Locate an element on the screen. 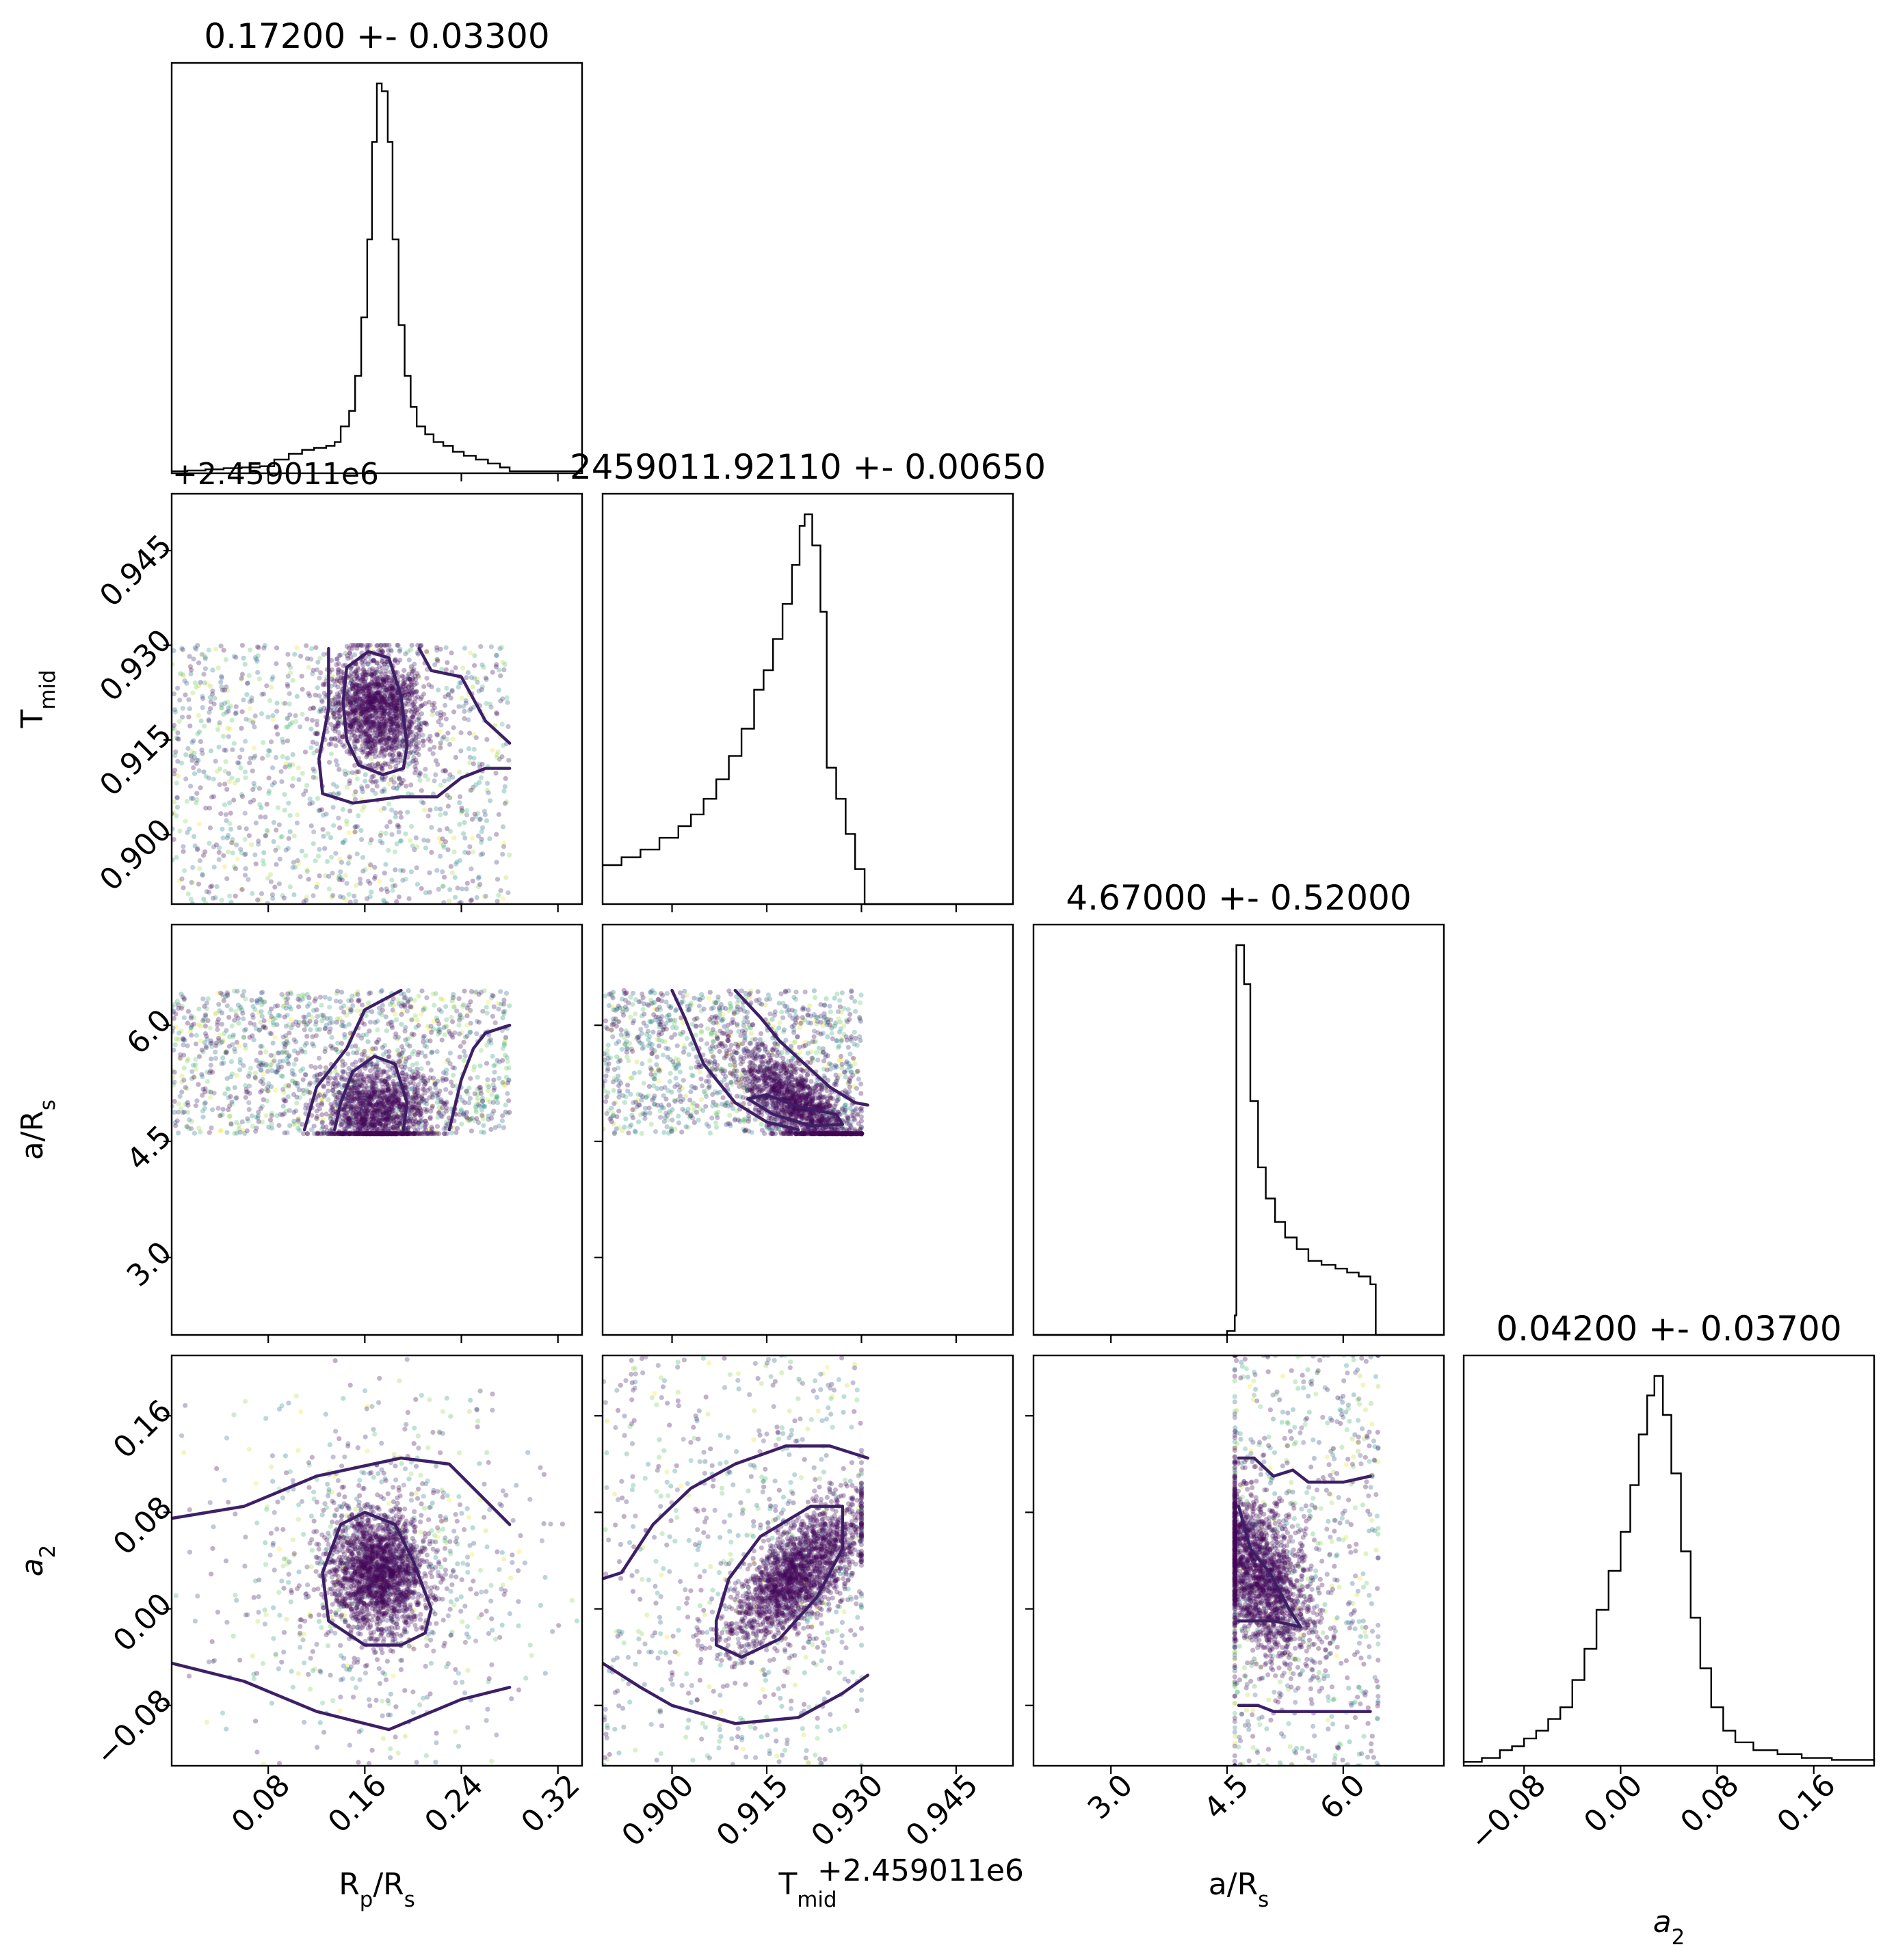 This screenshot has width=1896, height=1960. xlabel-ars: a/Rs is located at coordinates (1239, 1890).